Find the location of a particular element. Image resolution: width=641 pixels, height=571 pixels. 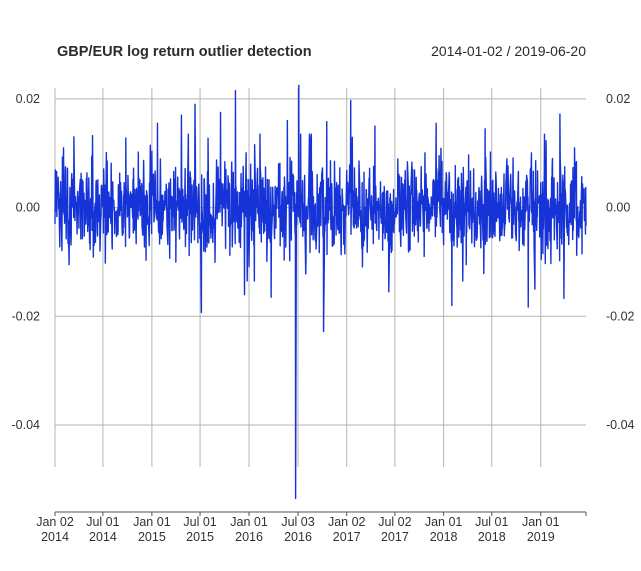

y-tick-label-right: -0.04 is located at coordinates (620, 425).